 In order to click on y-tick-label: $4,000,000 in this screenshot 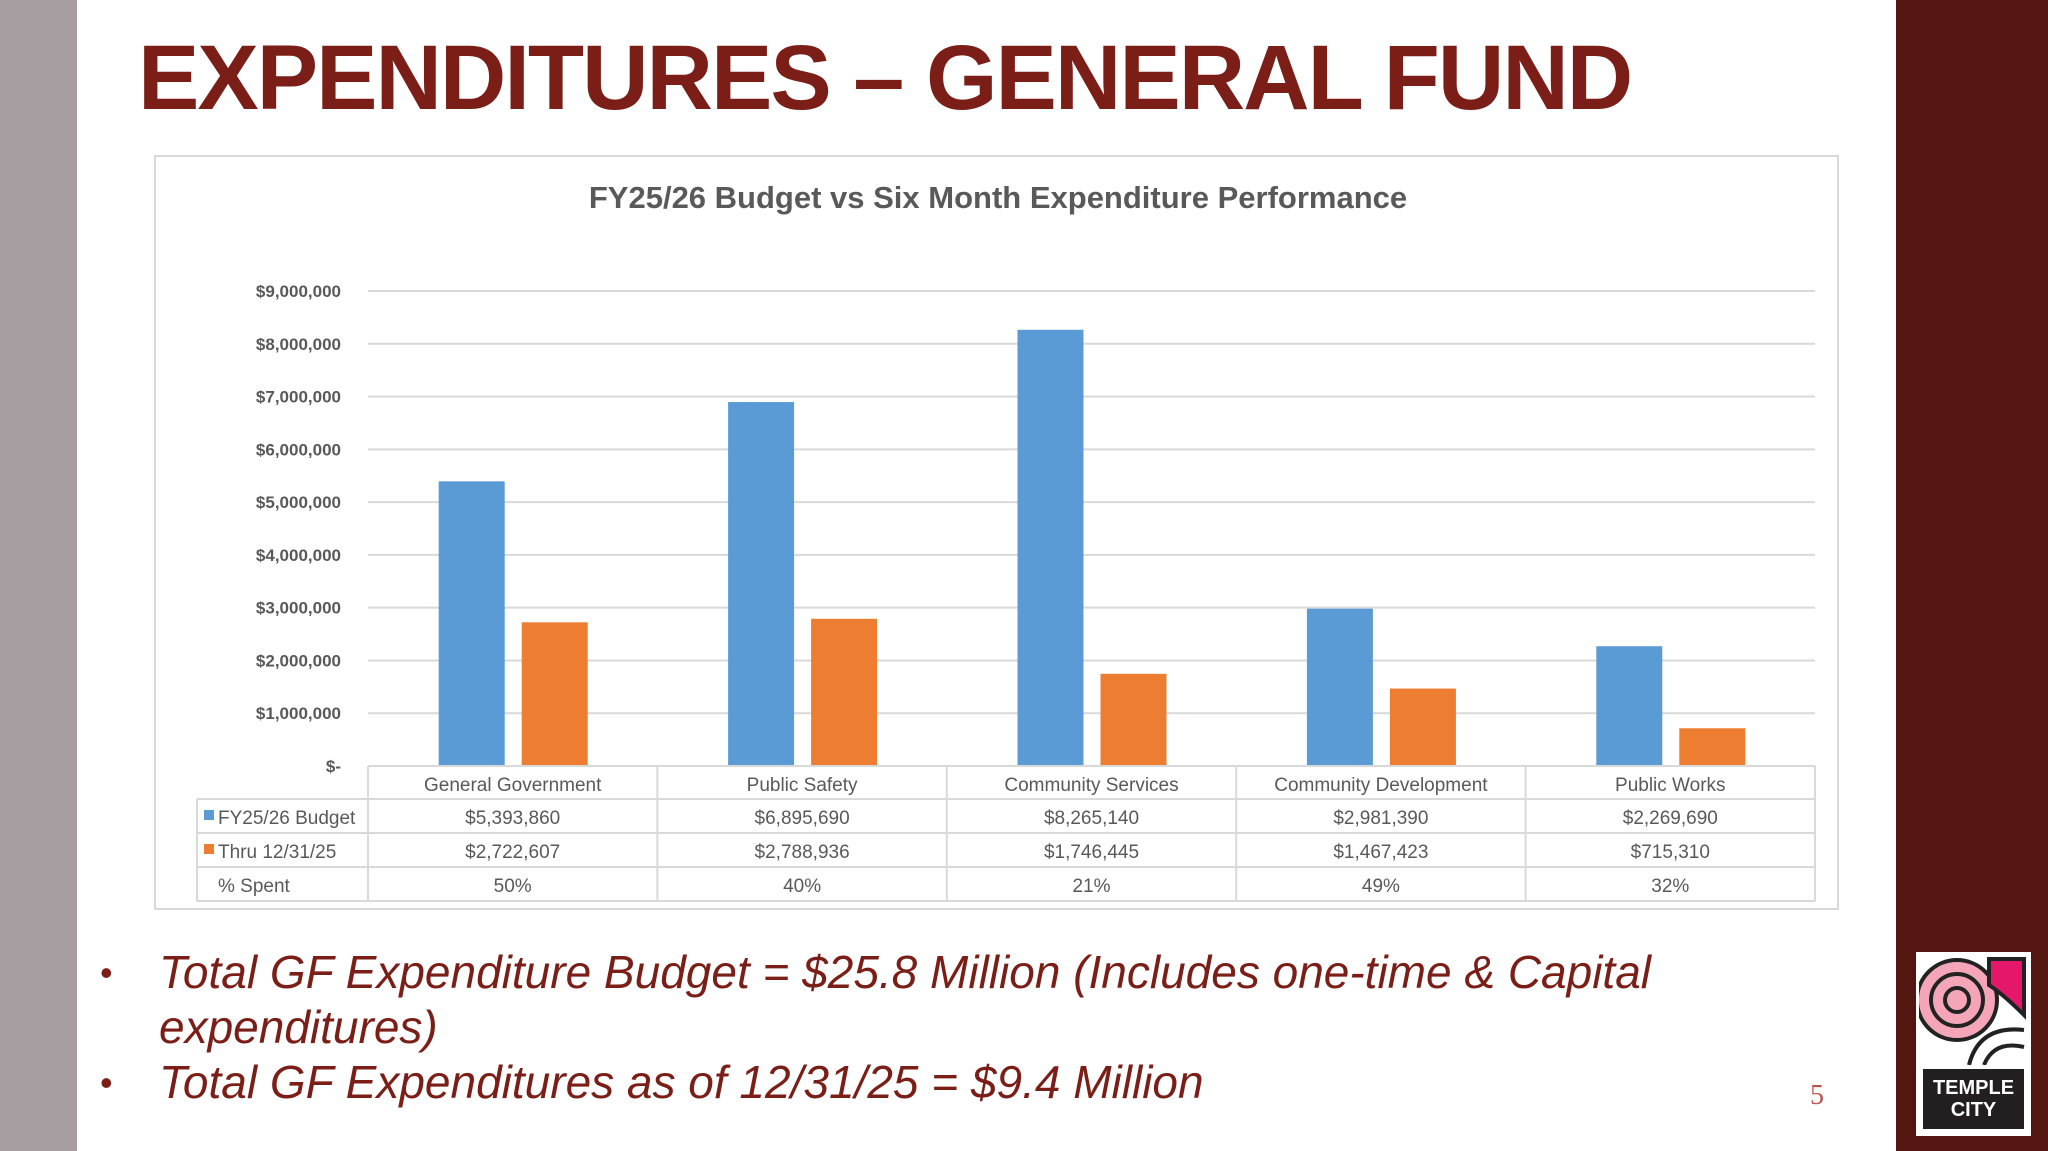, I will do `click(298, 555)`.